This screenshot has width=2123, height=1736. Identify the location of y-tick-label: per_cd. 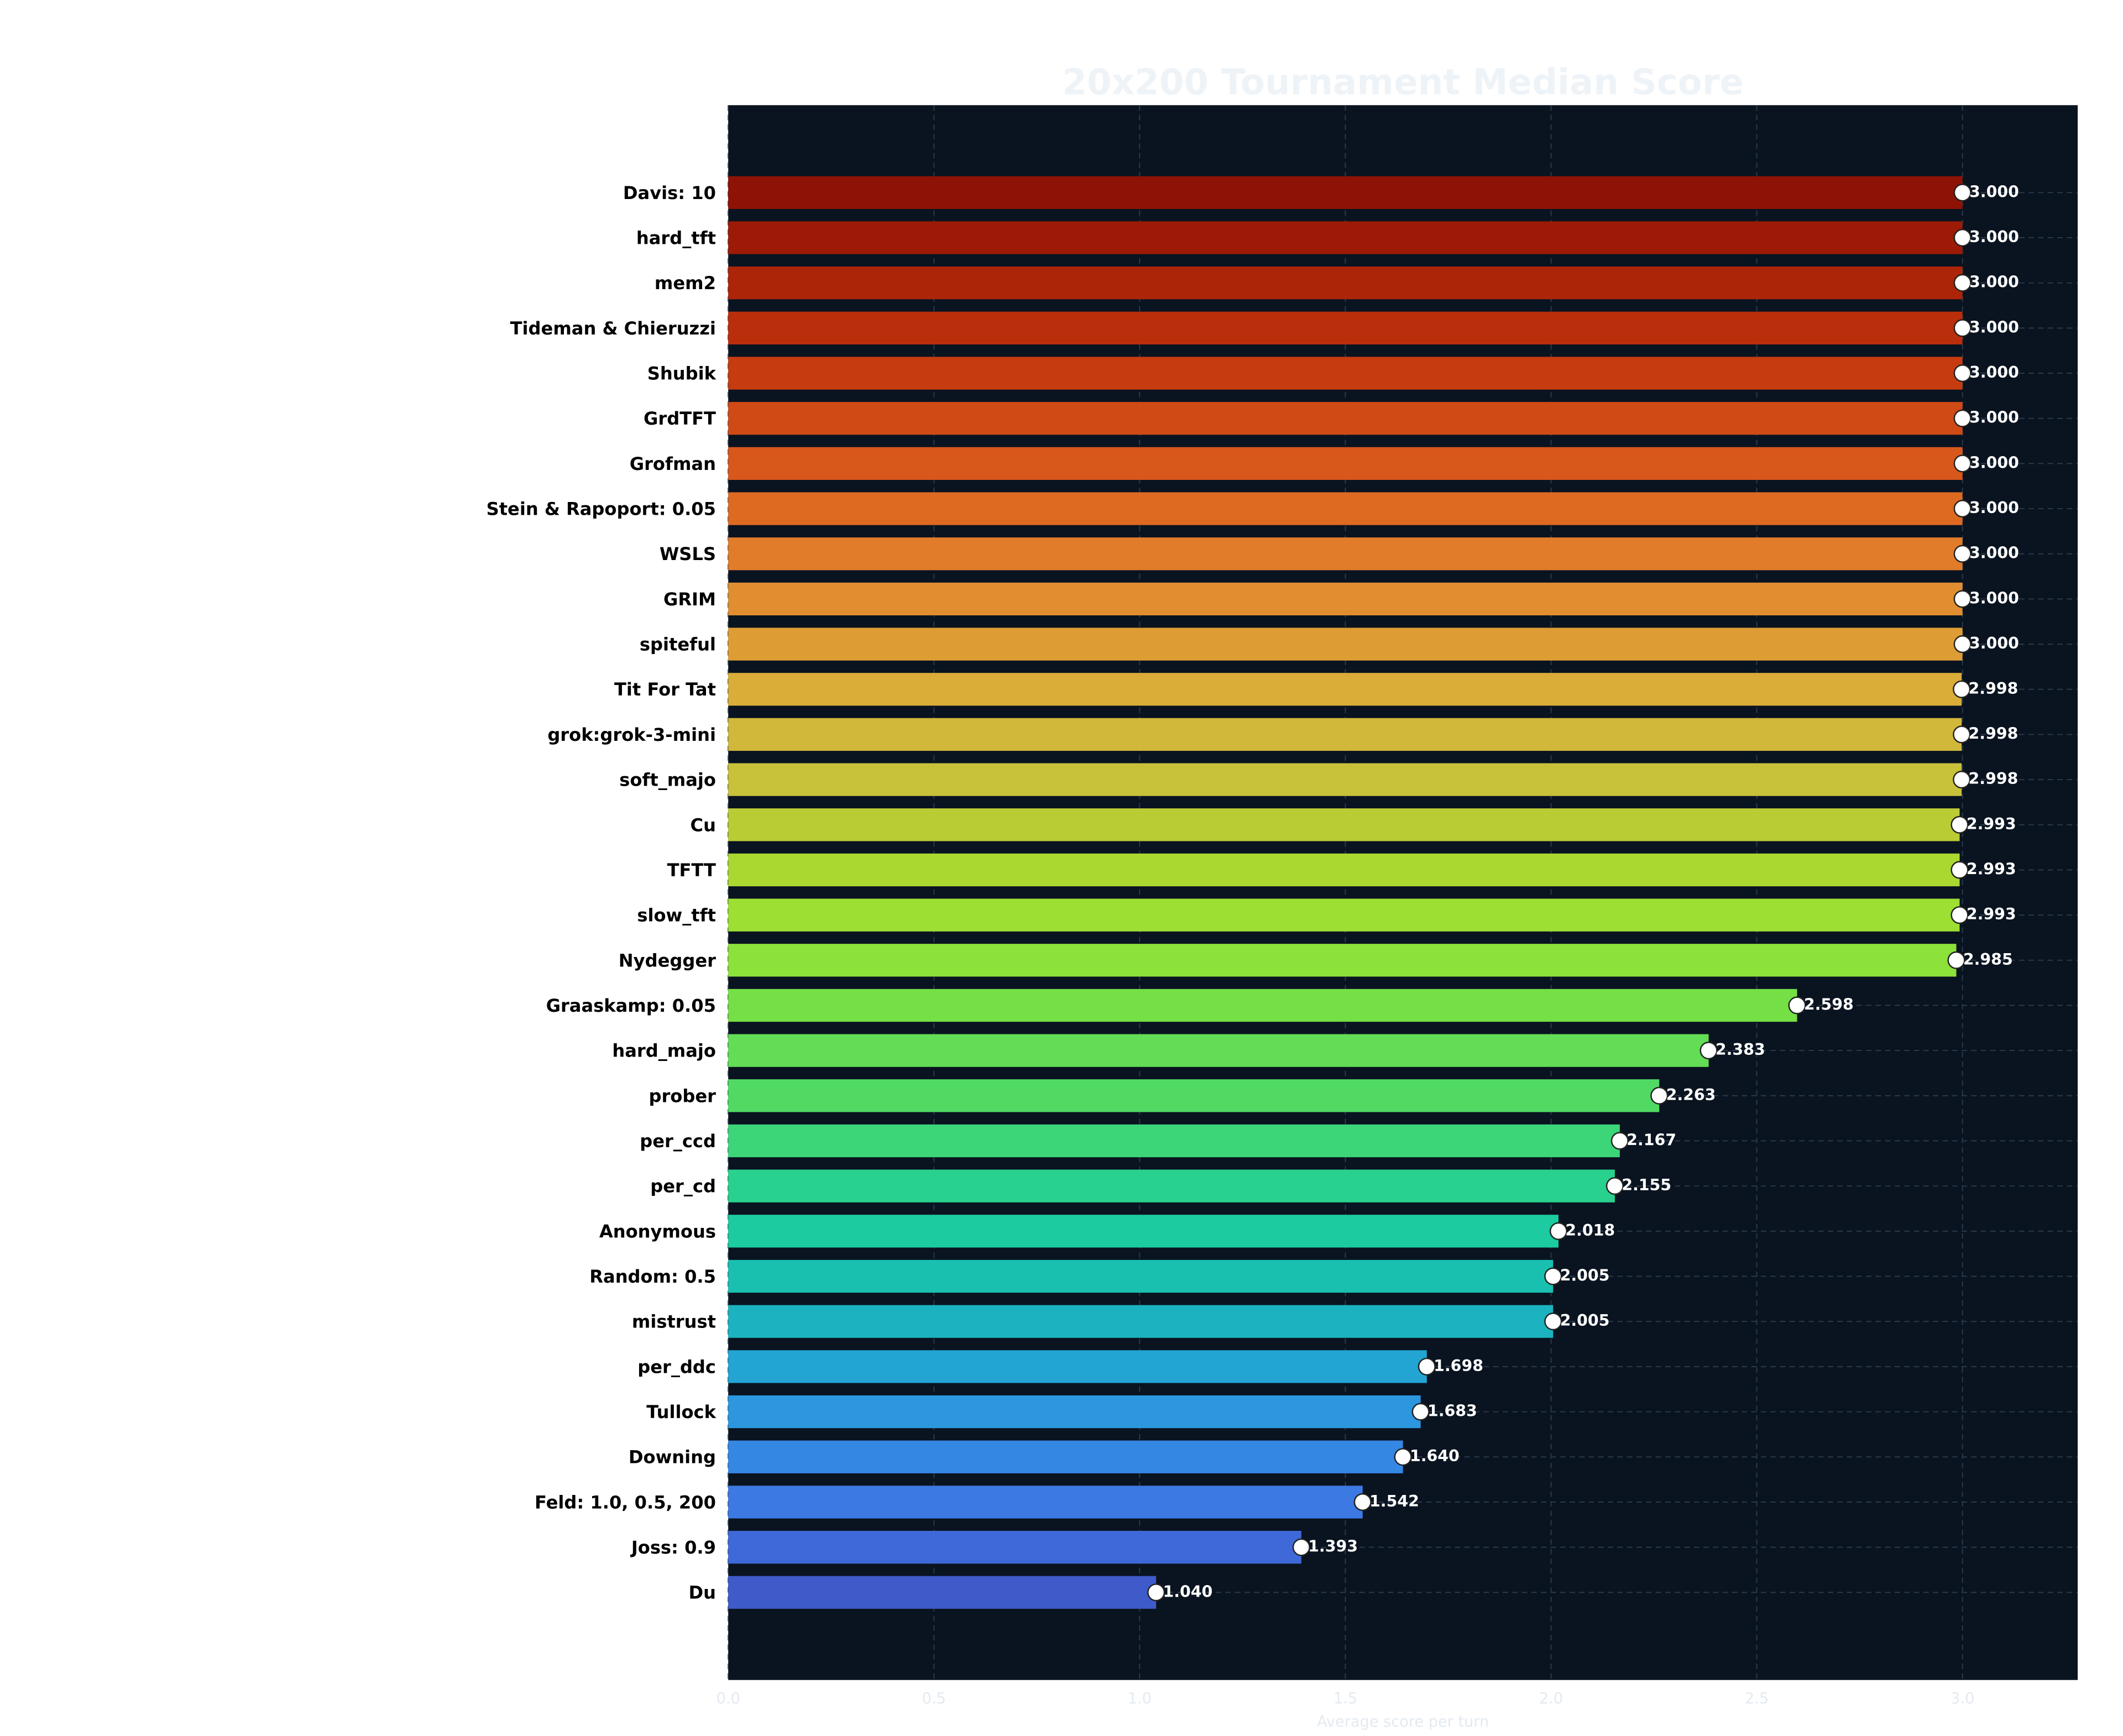
(683, 1186).